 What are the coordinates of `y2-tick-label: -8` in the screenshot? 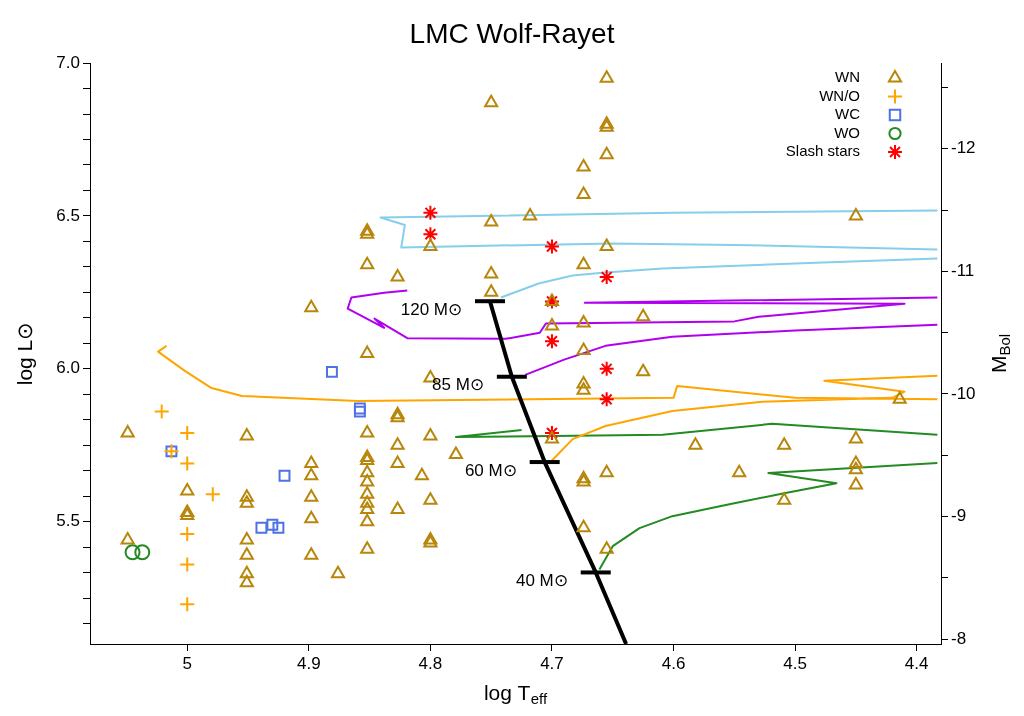 It's located at (959, 638).